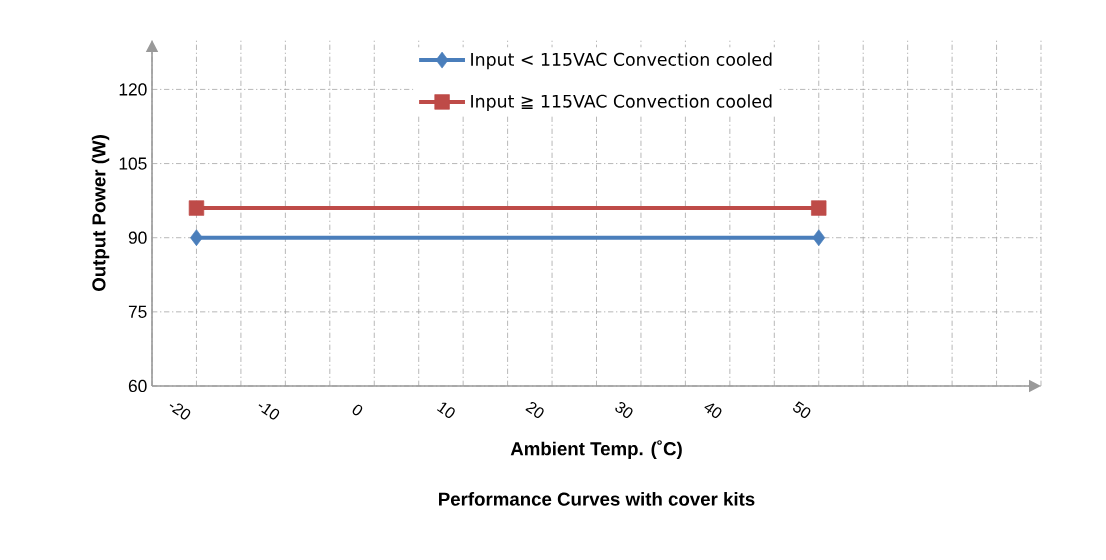 This screenshot has height=560, width=1106. What do you see at coordinates (624, 410) in the screenshot?
I see `x-tick-label: 30` at bounding box center [624, 410].